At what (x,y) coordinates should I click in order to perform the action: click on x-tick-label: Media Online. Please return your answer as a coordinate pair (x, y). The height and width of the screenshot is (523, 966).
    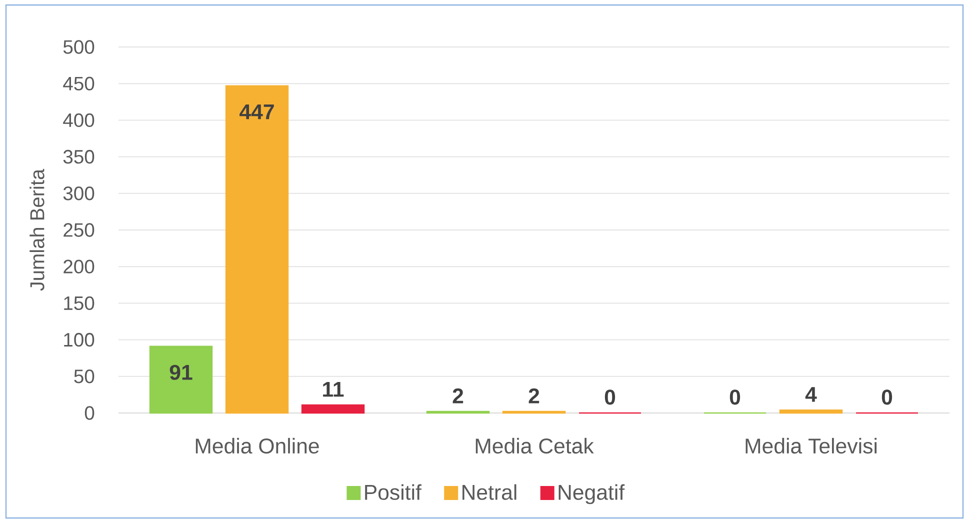
    Looking at the image, I should click on (257, 446).